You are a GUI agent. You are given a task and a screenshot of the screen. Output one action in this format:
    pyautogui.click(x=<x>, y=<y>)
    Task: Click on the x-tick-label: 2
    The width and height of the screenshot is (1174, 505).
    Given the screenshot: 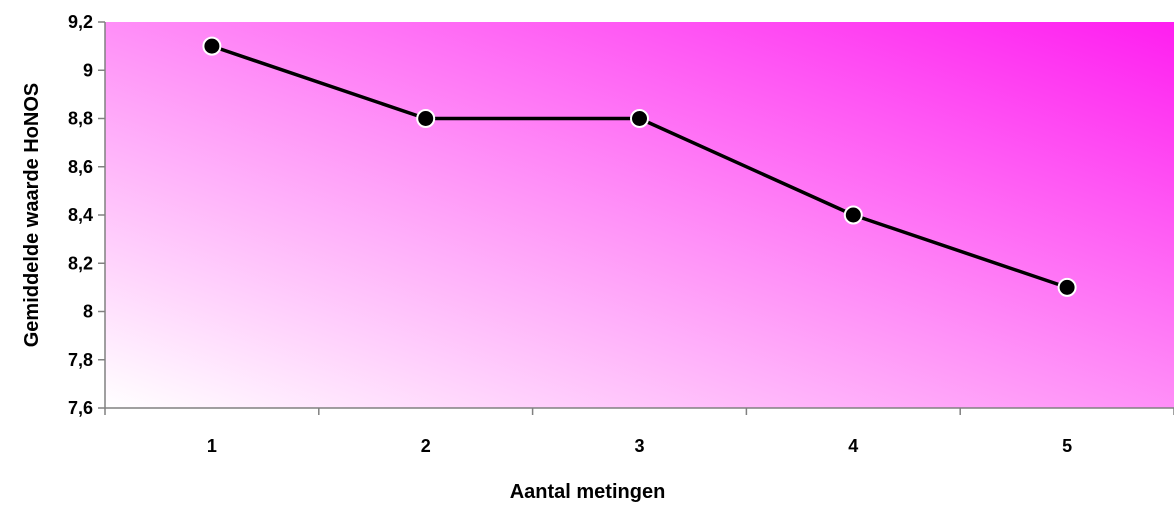 What is the action you would take?
    pyautogui.click(x=426, y=446)
    